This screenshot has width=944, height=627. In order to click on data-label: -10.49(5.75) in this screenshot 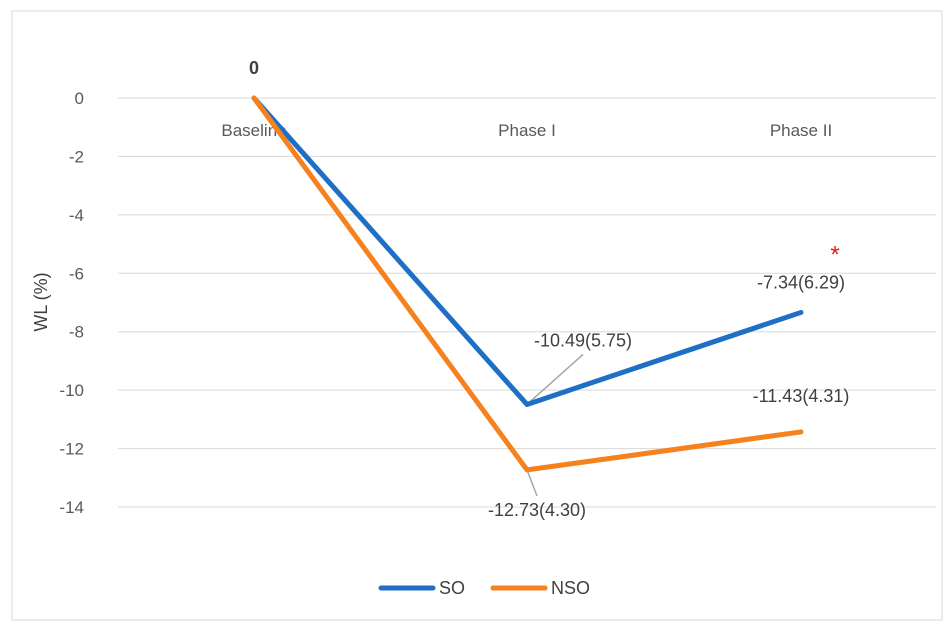, I will do `click(583, 340)`.